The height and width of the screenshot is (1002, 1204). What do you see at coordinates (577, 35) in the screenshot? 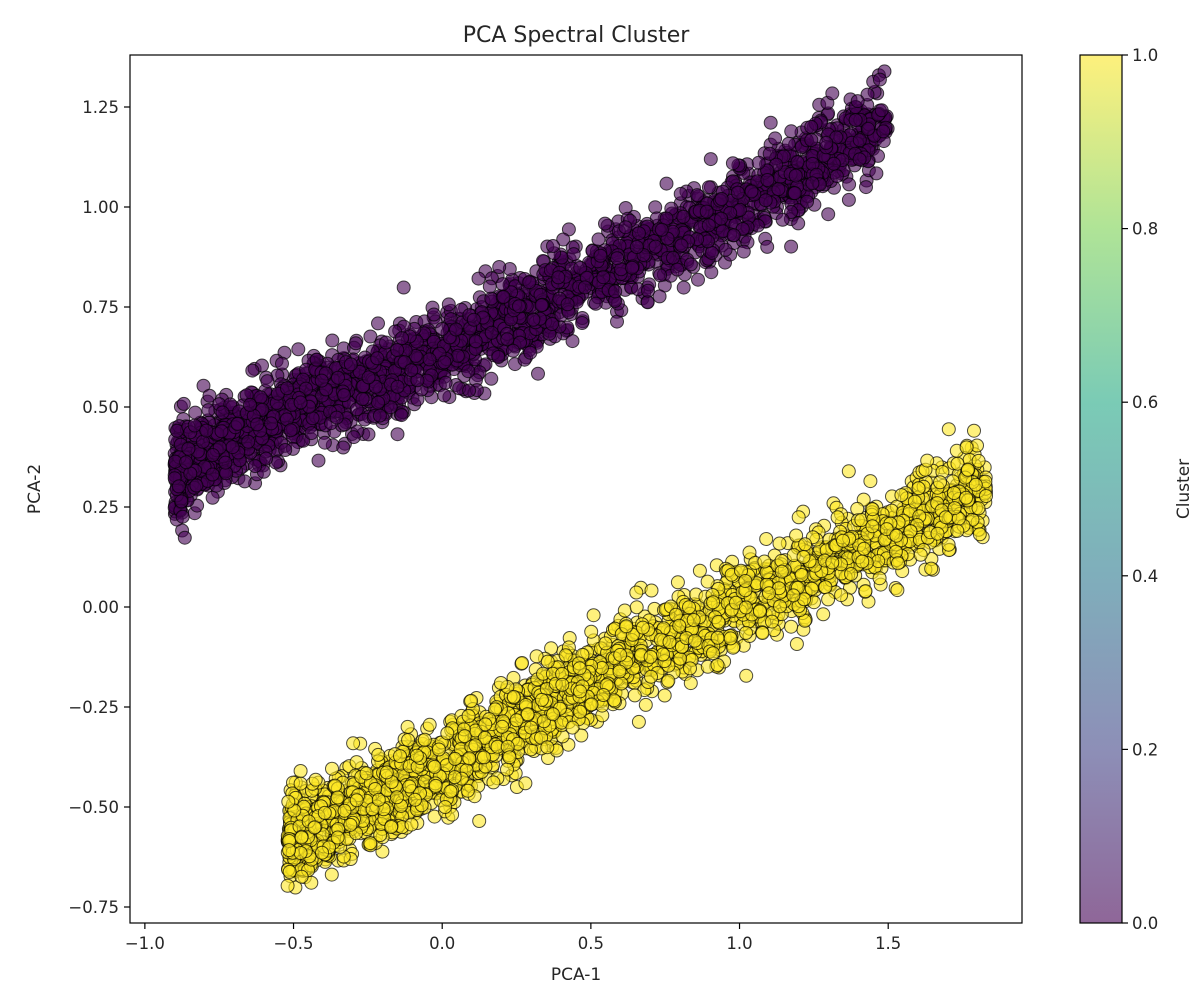
I see `chart-title: PCA Spectral Cluster` at bounding box center [577, 35].